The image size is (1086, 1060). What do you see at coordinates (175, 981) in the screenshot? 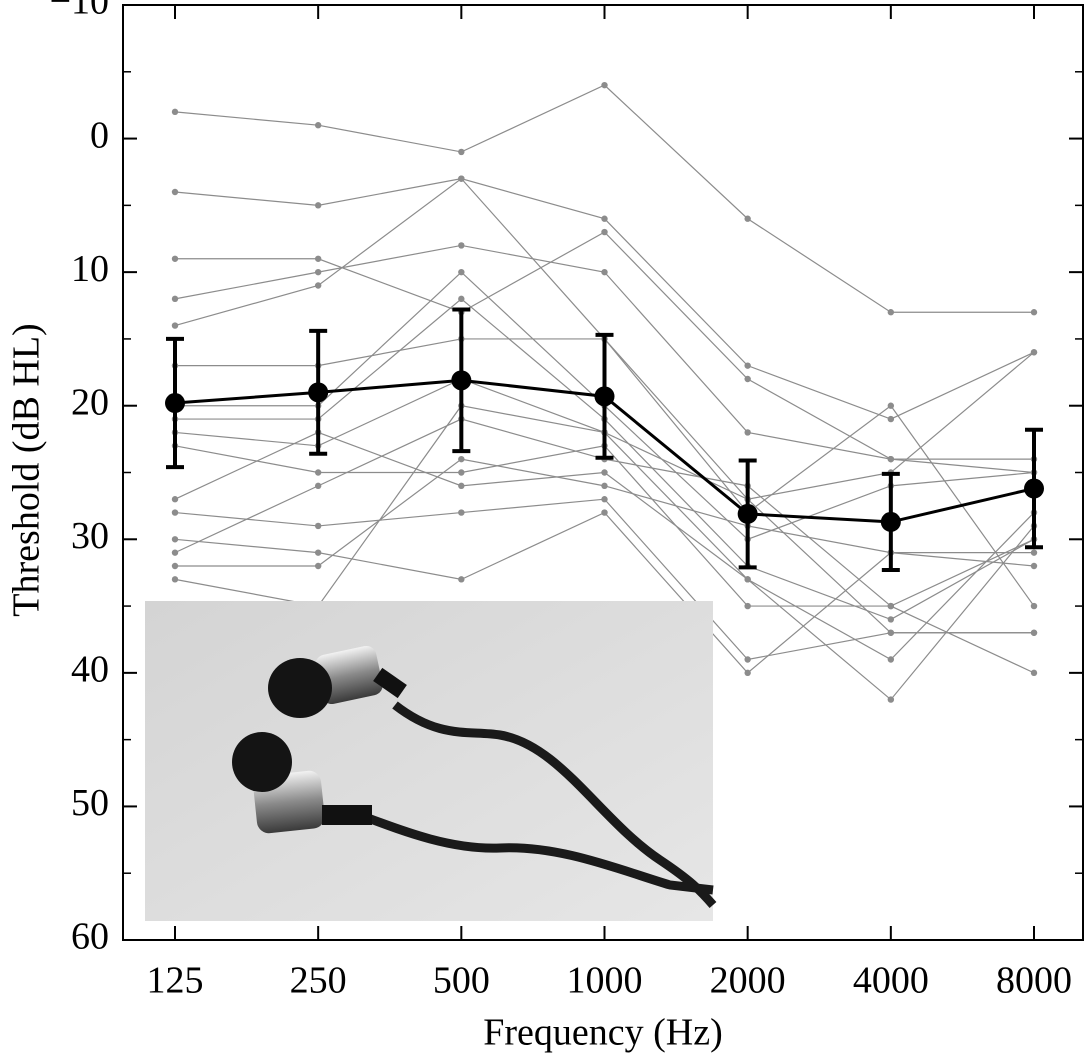
I see `x-tick-label: 125` at bounding box center [175, 981].